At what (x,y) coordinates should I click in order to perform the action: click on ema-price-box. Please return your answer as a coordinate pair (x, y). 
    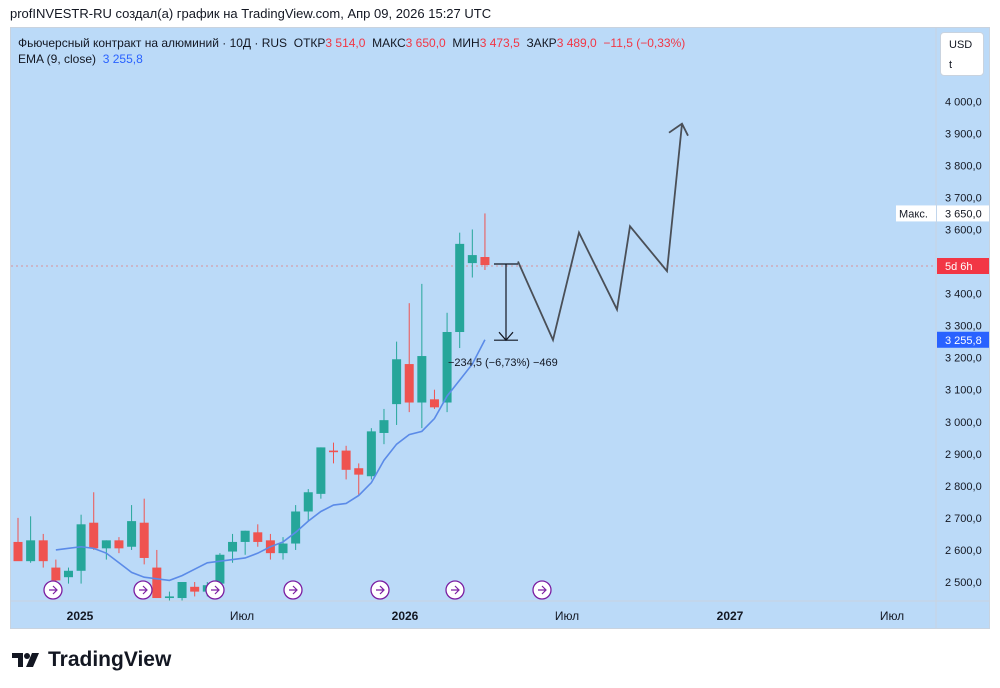
    Looking at the image, I should click on (963, 339).